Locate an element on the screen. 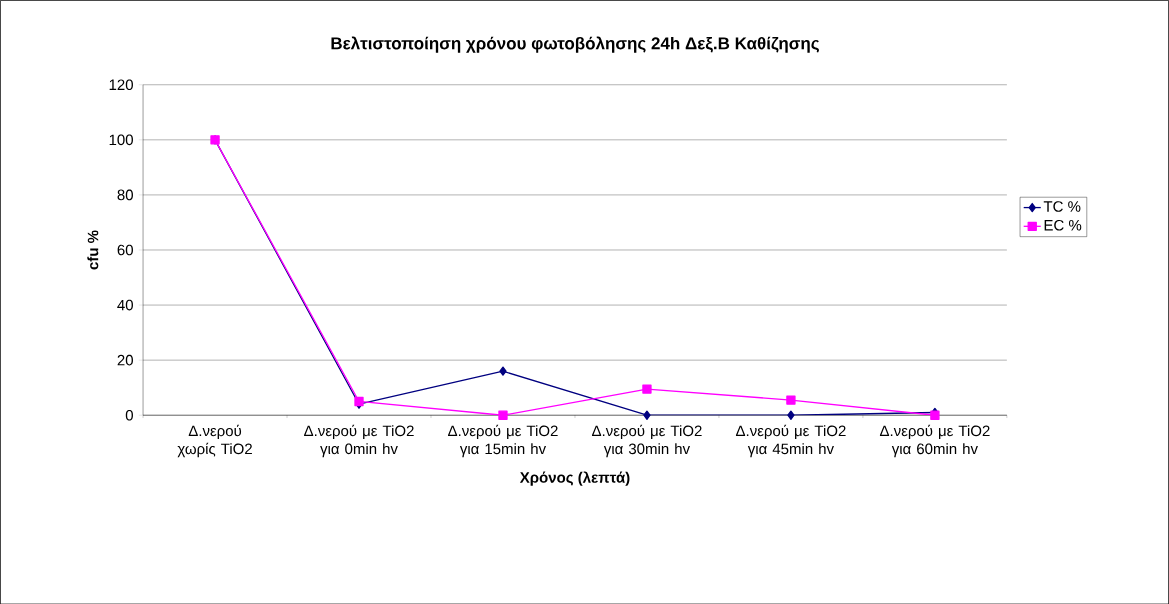 This screenshot has height=604, width=1169. y-tick-label: 80 is located at coordinates (125, 194).